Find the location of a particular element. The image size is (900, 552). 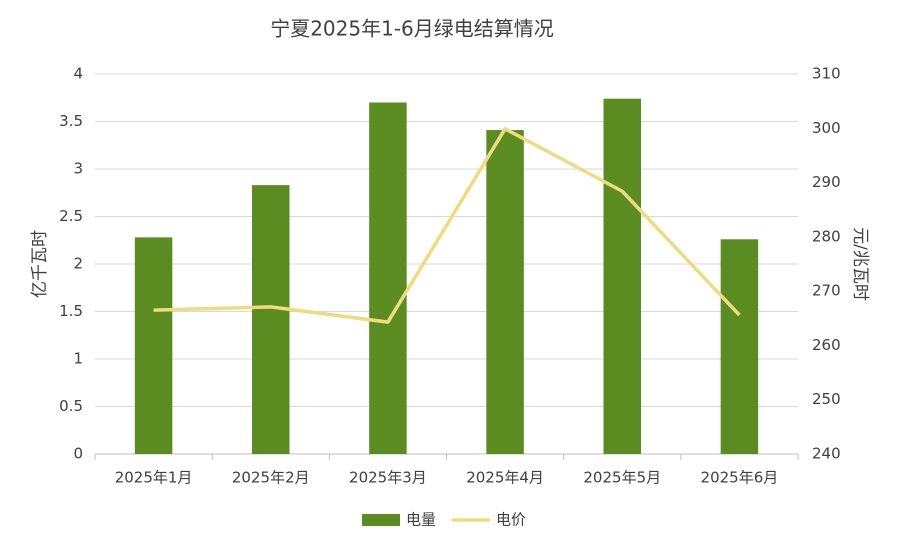

y2-tick-label: 250 is located at coordinates (826, 399).